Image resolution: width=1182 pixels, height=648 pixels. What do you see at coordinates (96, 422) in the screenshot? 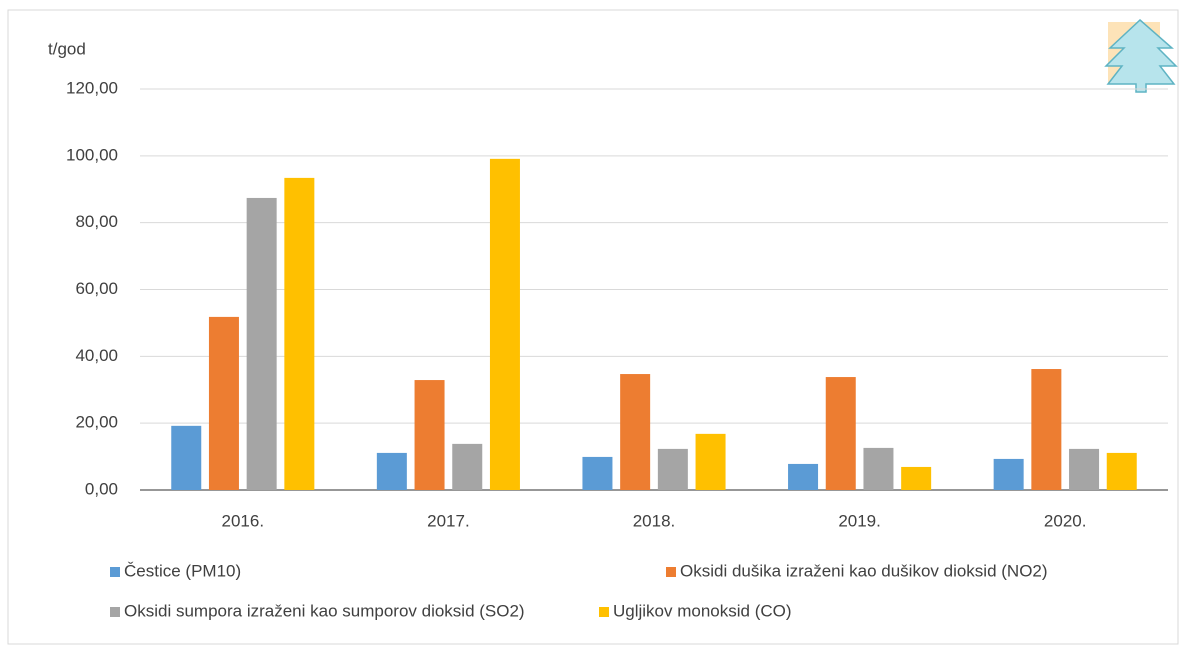
I see `y-tick-label: 20,00` at bounding box center [96, 422].